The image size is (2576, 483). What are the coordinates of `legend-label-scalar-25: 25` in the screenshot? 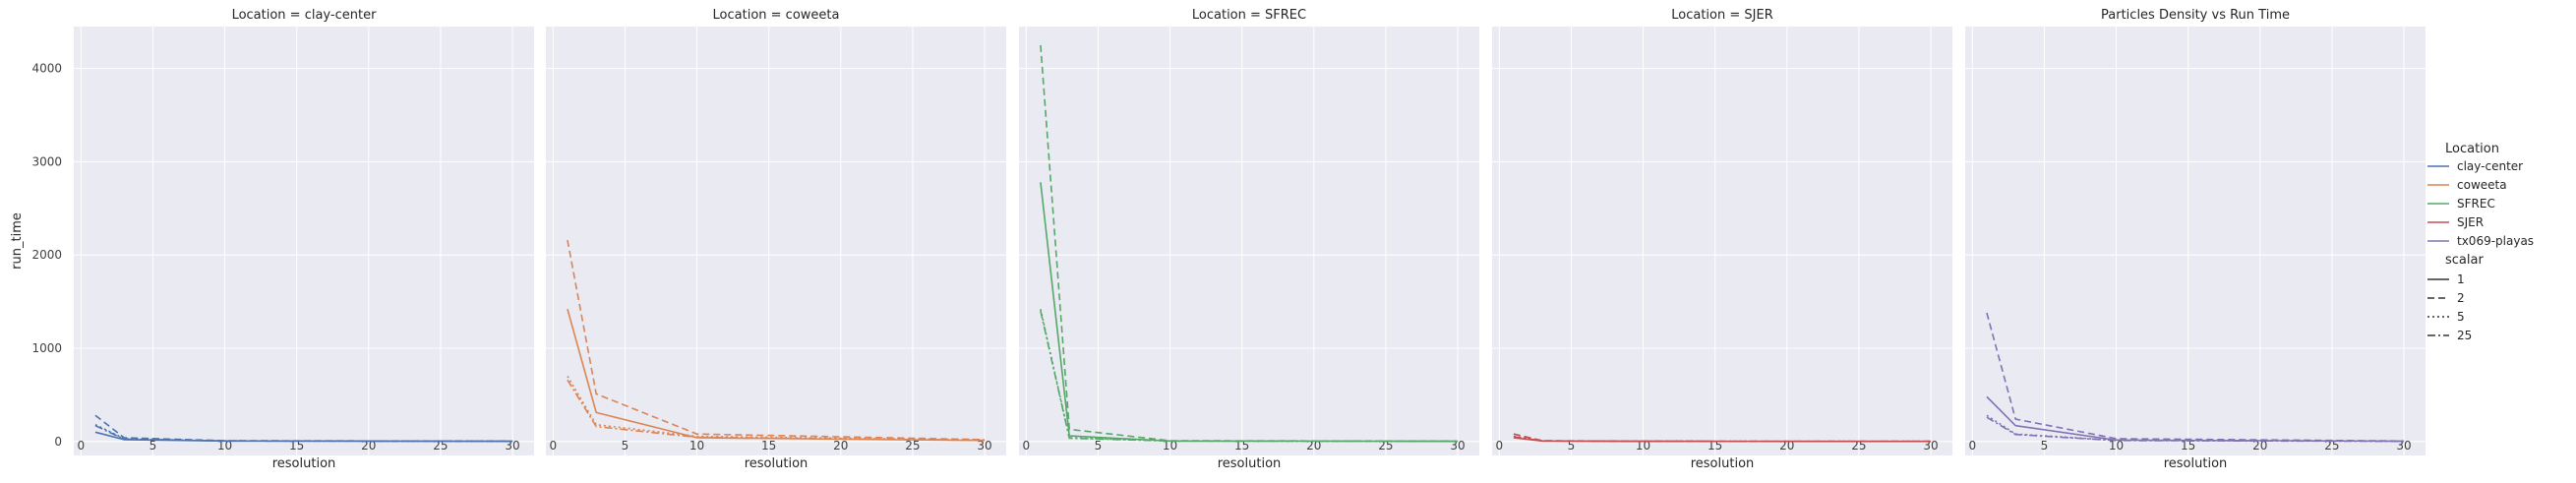 It's located at (2464, 335).